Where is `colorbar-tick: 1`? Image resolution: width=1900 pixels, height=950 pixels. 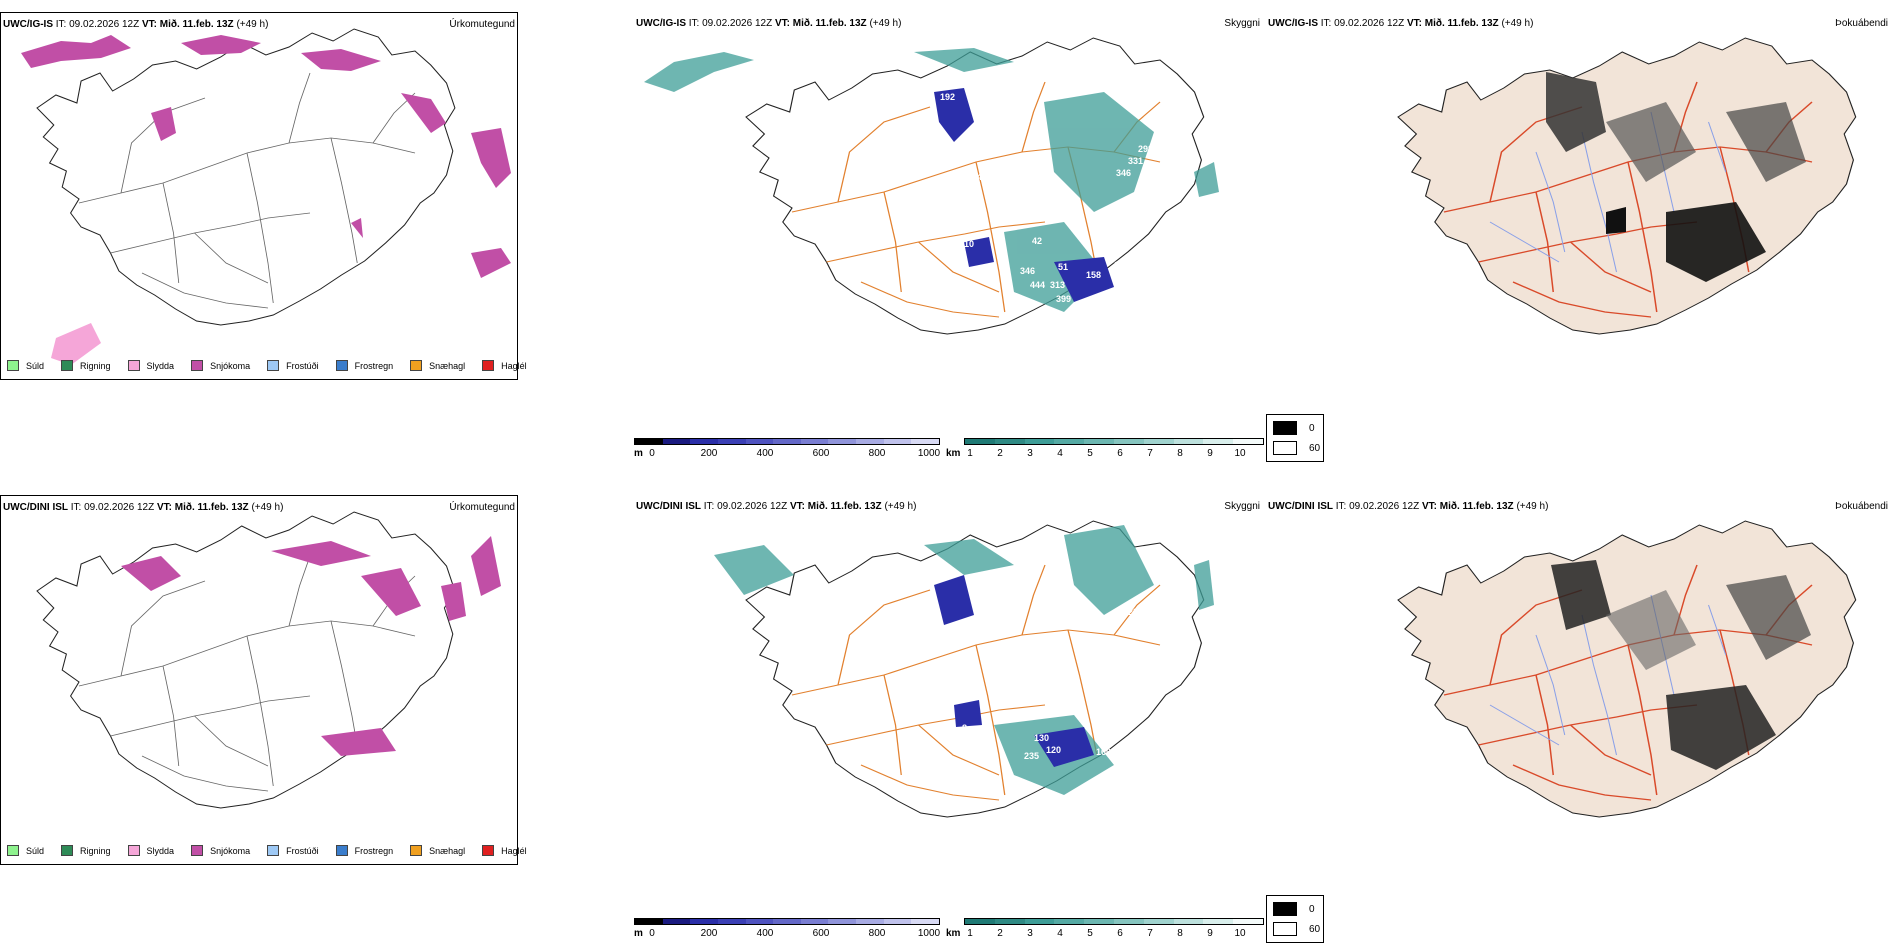 colorbar-tick: 1 is located at coordinates (970, 453).